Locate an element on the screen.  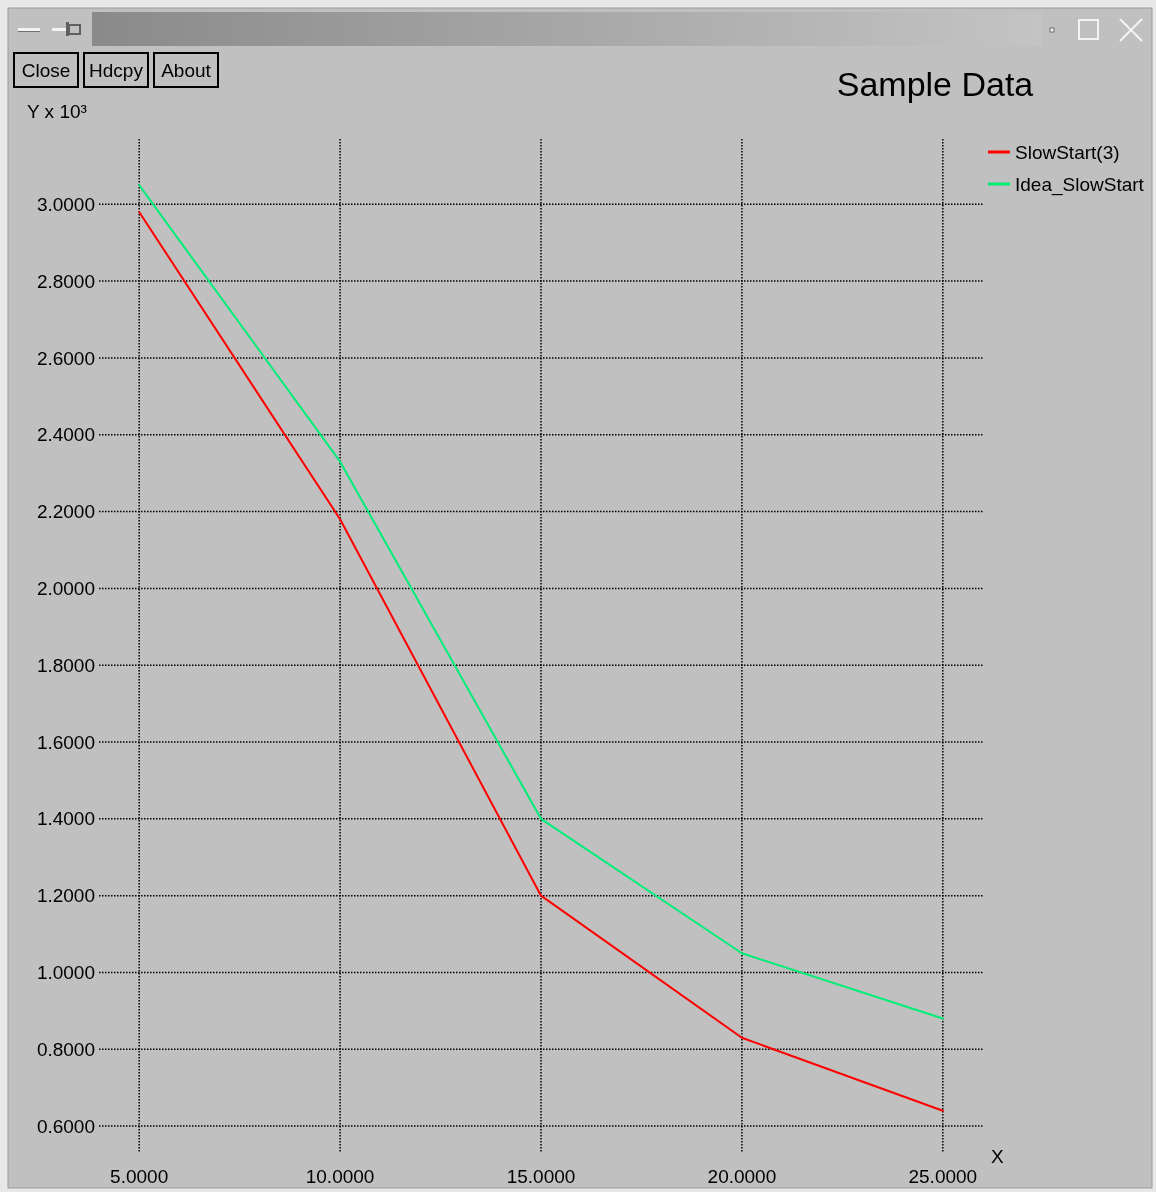
y-tick-label: 1.0000 is located at coordinates (65, 973).